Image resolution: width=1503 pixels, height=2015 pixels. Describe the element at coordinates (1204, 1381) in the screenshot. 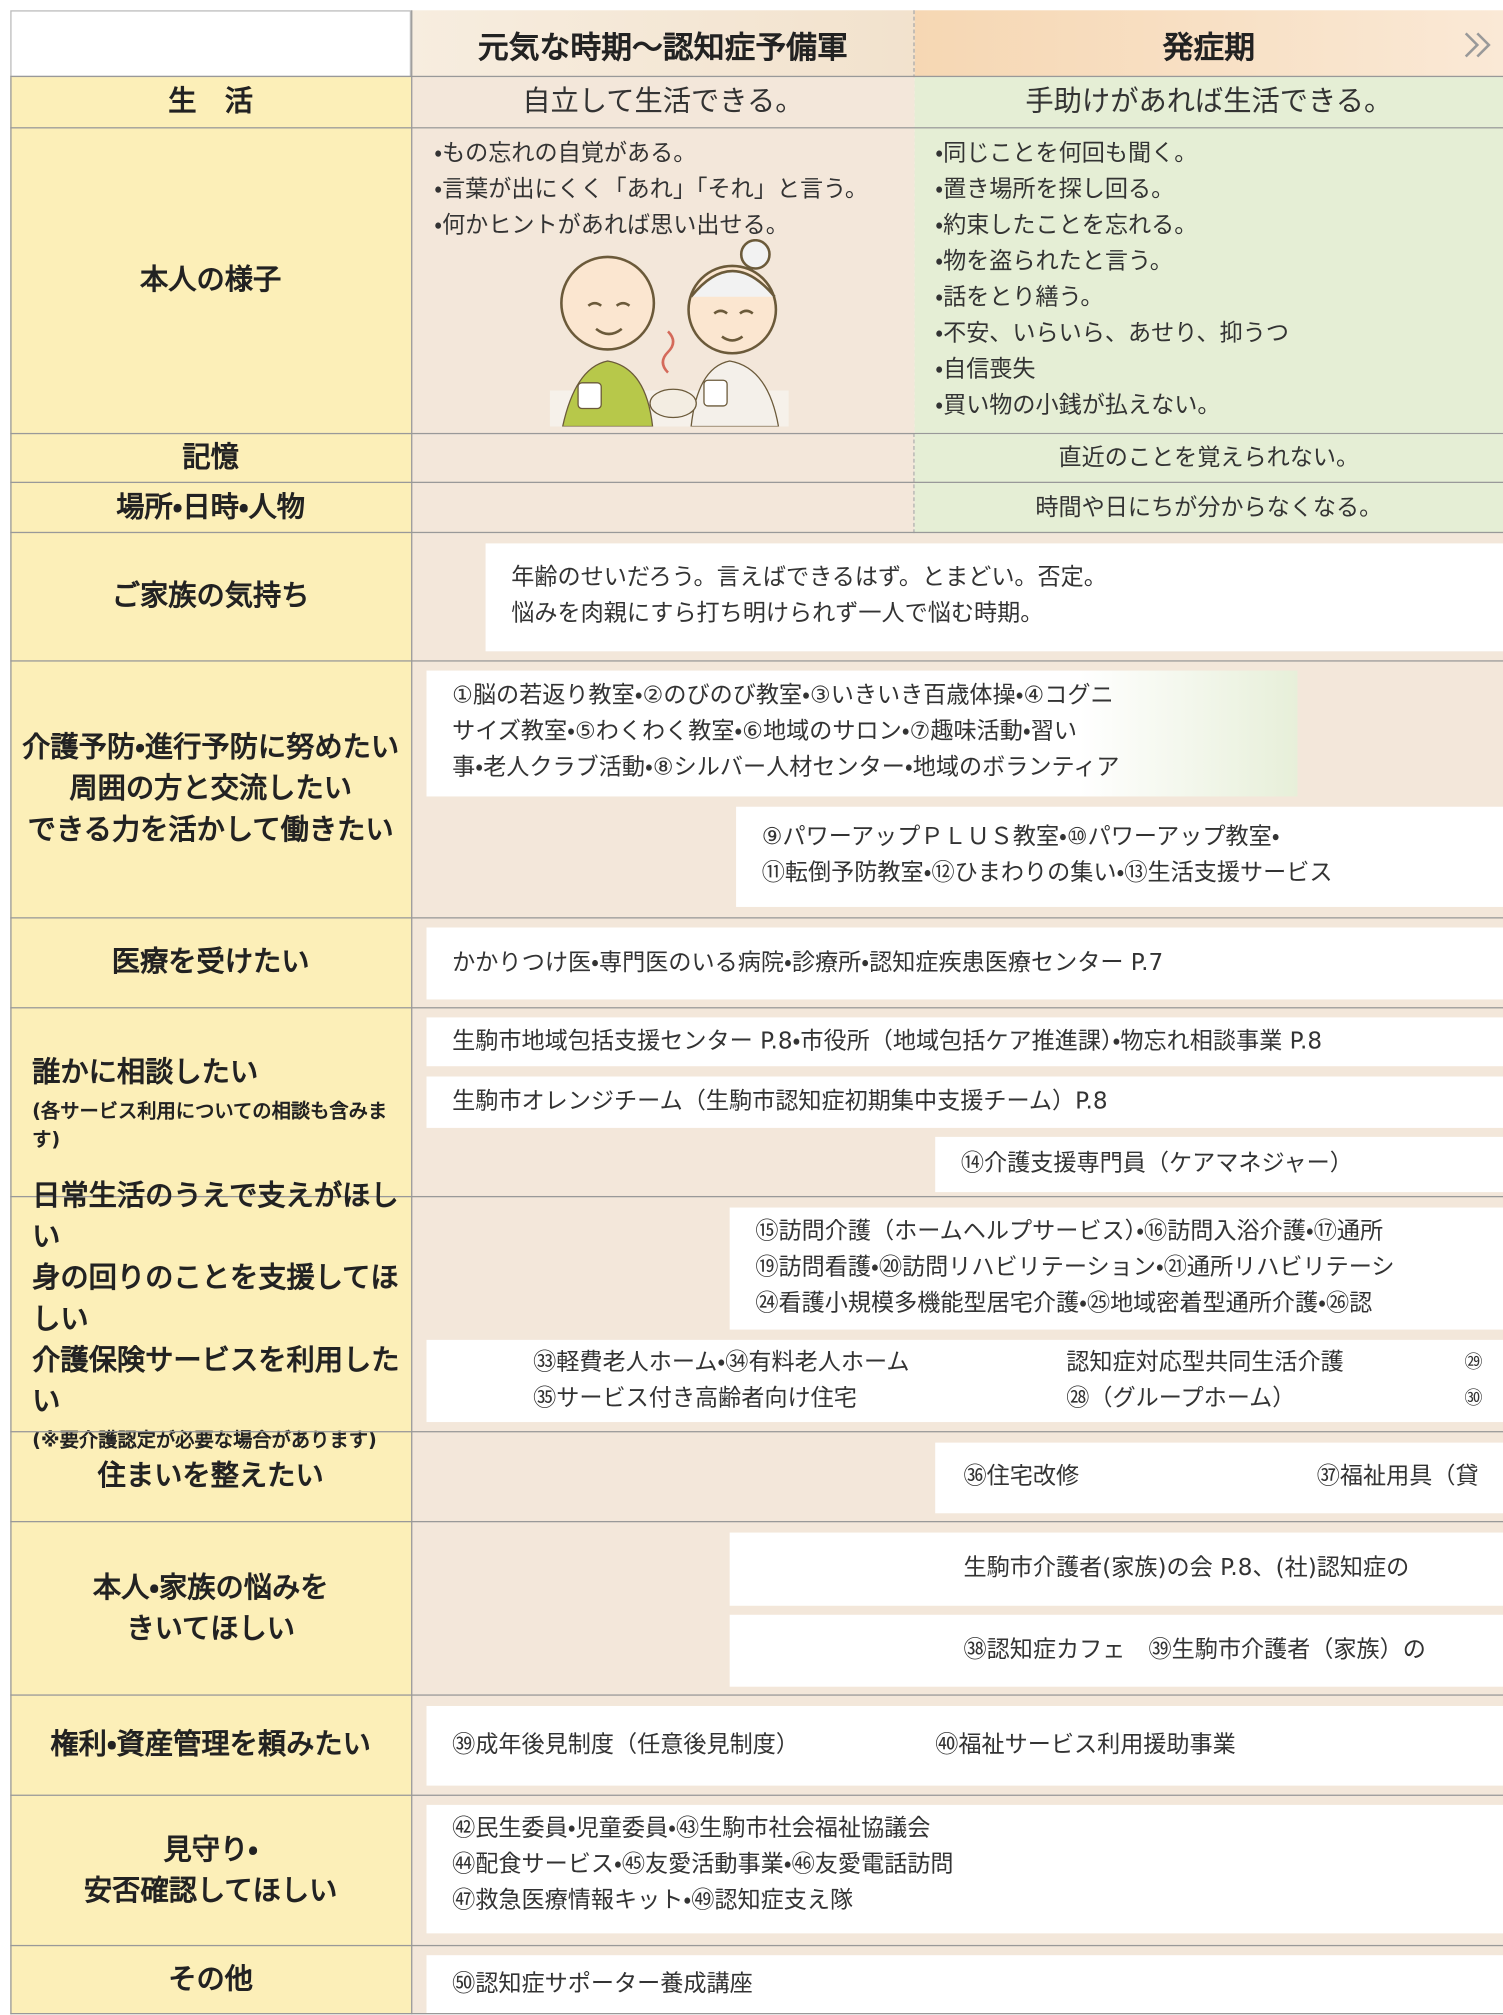

I see `text-group: 認知症対応型共同生活介護 ㉘（グループホーム）` at that location.